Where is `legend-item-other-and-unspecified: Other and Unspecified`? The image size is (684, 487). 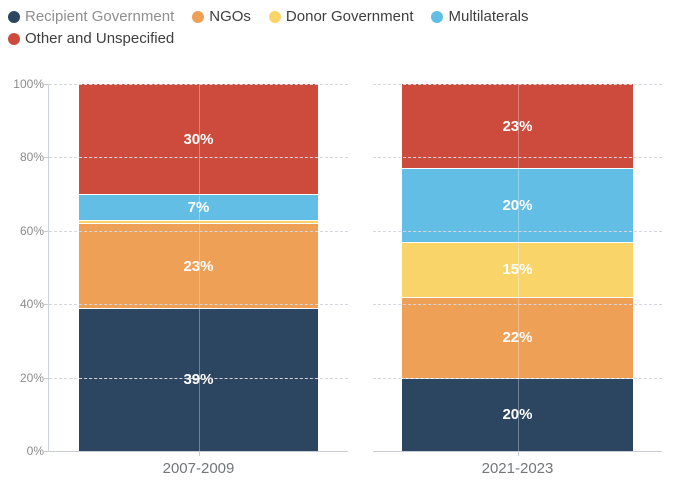
legend-item-other-and-unspecified: Other and Unspecified is located at coordinates (91, 38).